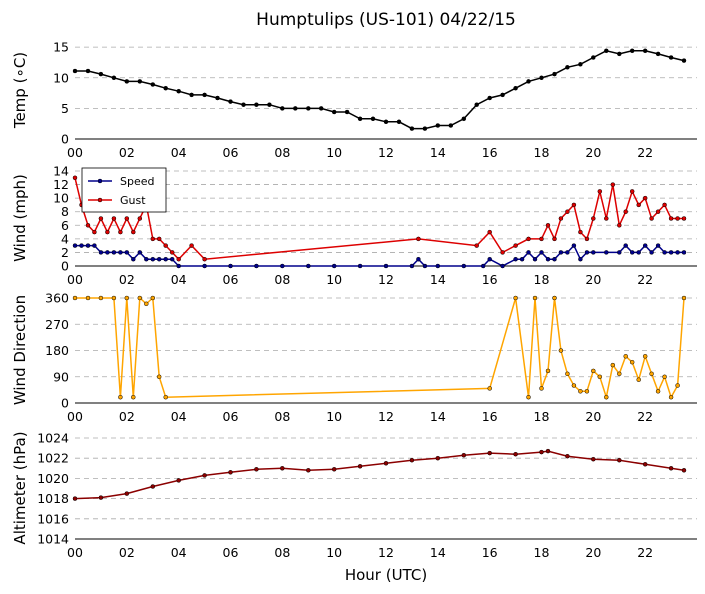 The height and width of the screenshot is (594, 705). What do you see at coordinates (61, 376) in the screenshot?
I see `y-tick-label: 90` at bounding box center [61, 376].